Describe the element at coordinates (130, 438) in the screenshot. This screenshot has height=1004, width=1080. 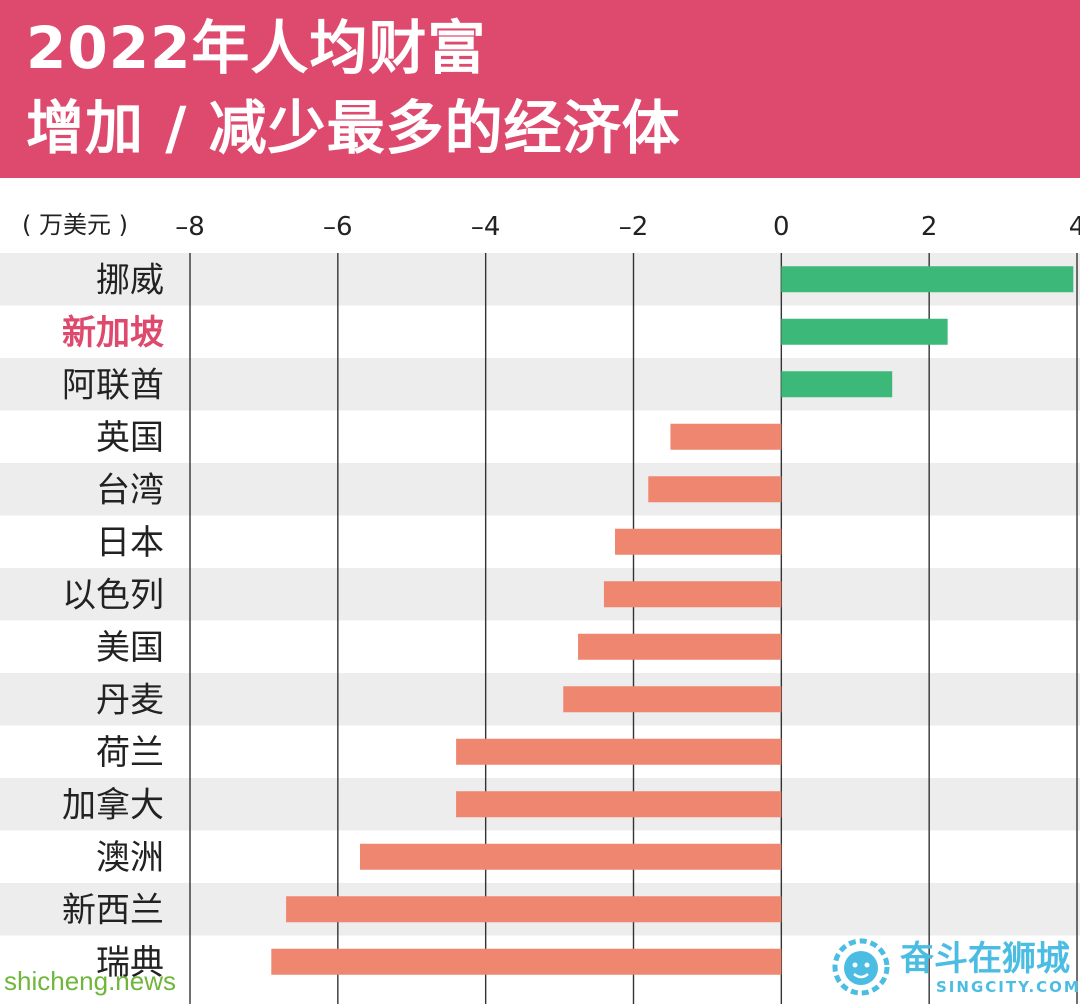
I see `category-label: 英国` at that location.